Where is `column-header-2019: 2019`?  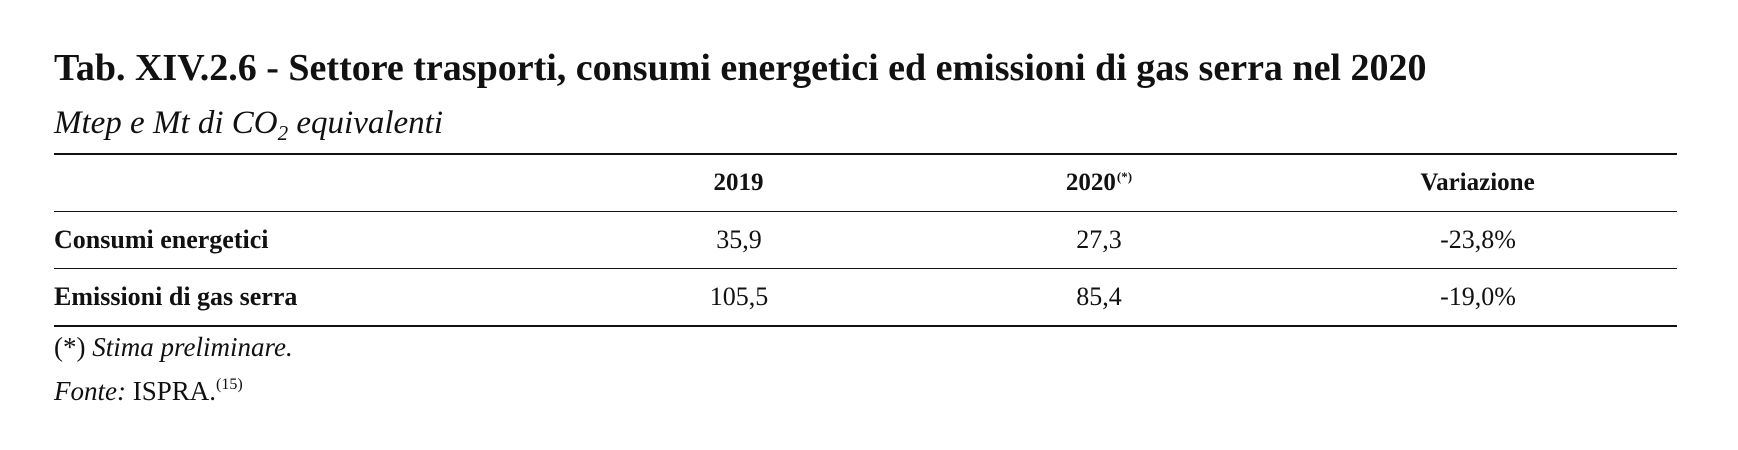 column-header-2019: 2019 is located at coordinates (739, 183).